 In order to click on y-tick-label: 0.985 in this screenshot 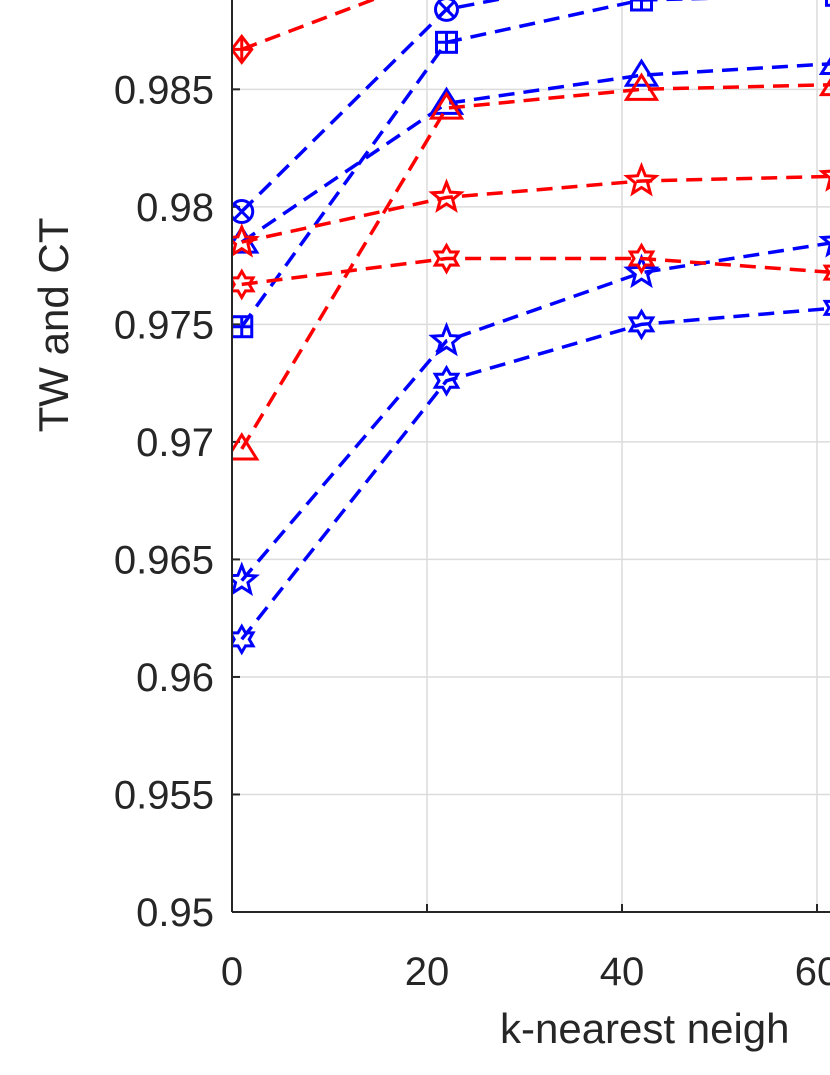, I will do `click(164, 90)`.